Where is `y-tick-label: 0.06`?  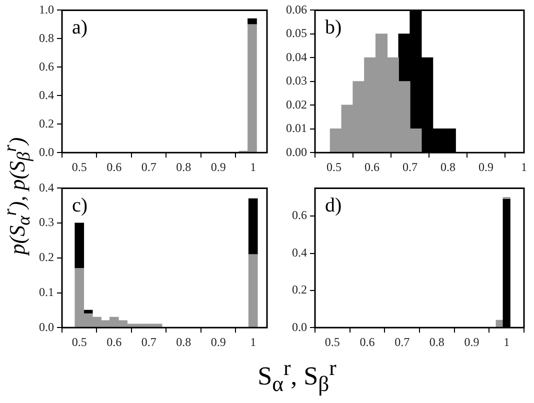
y-tick-label: 0.06 is located at coordinates (296, 9).